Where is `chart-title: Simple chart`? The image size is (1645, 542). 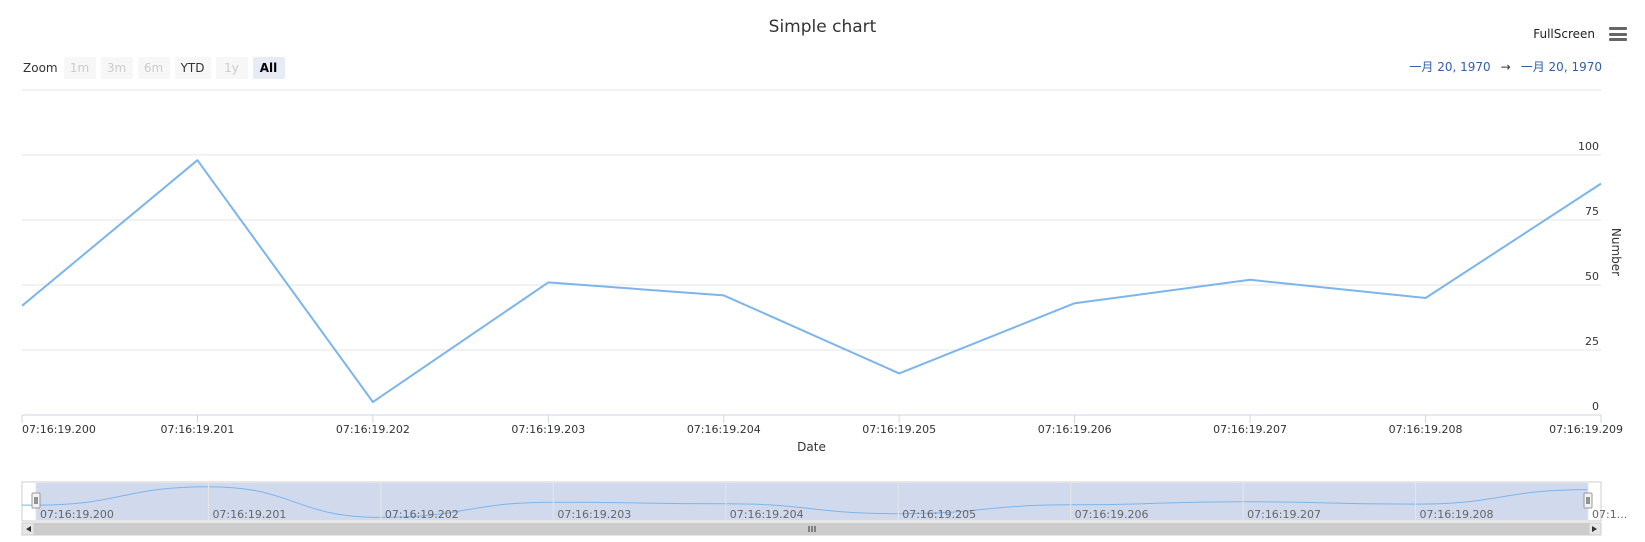 chart-title: Simple chart is located at coordinates (822, 27).